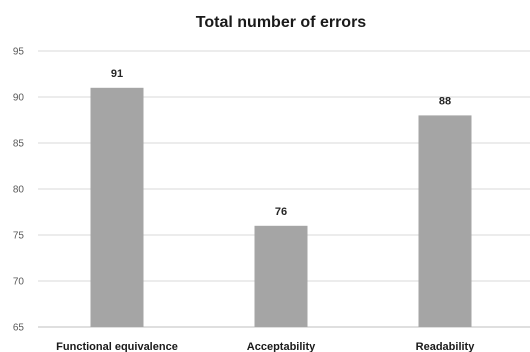 This screenshot has width=530, height=352. I want to click on bar-value-label: 88, so click(445, 101).